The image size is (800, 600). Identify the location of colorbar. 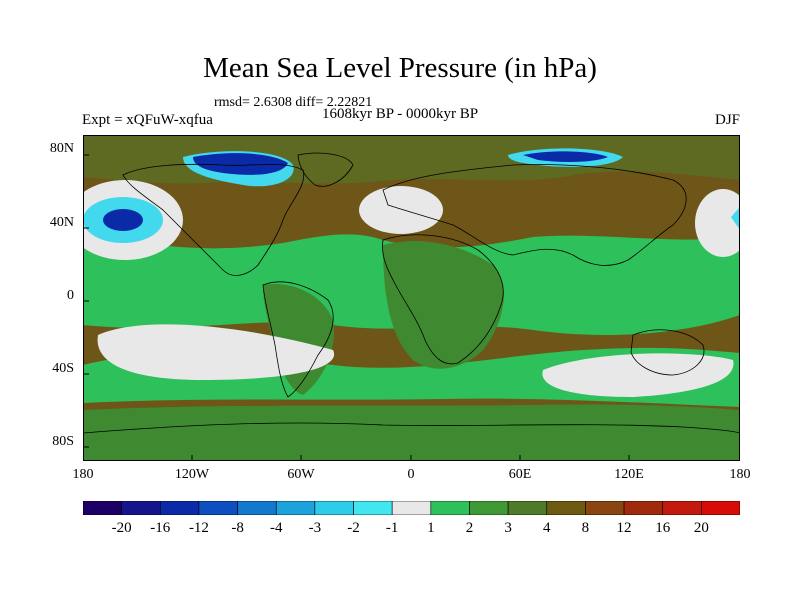
(411, 508).